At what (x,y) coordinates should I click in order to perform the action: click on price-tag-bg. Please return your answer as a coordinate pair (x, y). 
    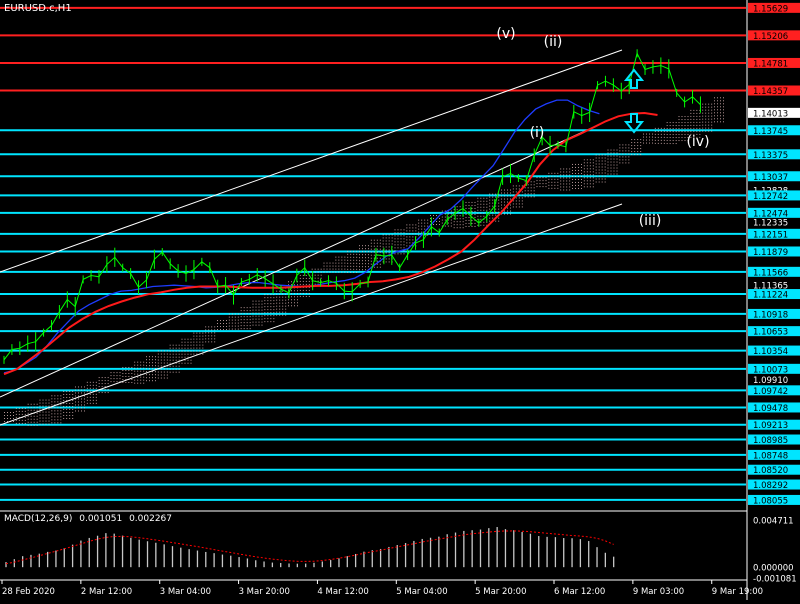
    Looking at the image, I should click on (774, 176).